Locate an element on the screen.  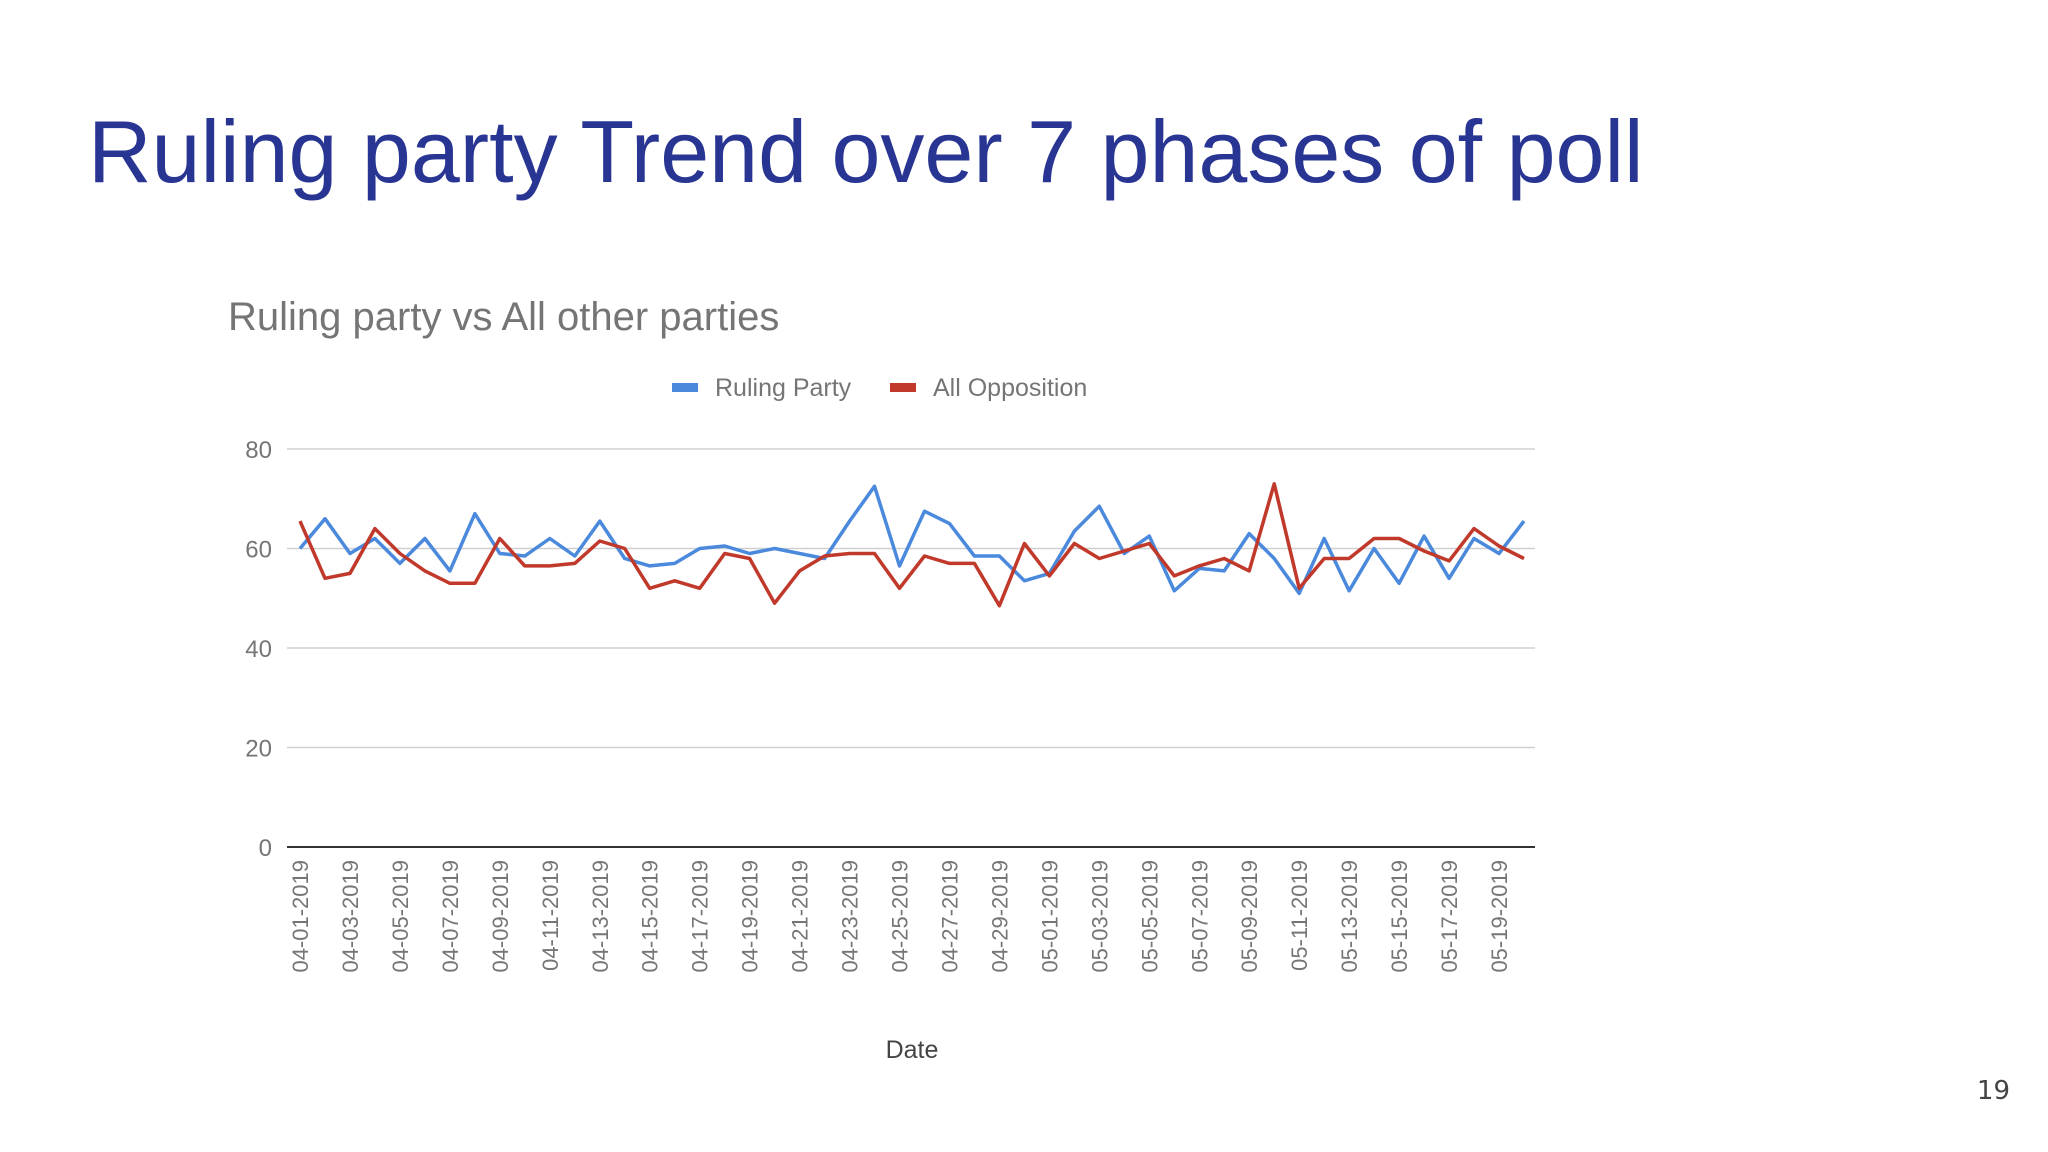
x-tick-label: 05-01-2019 is located at coordinates (1049, 916).